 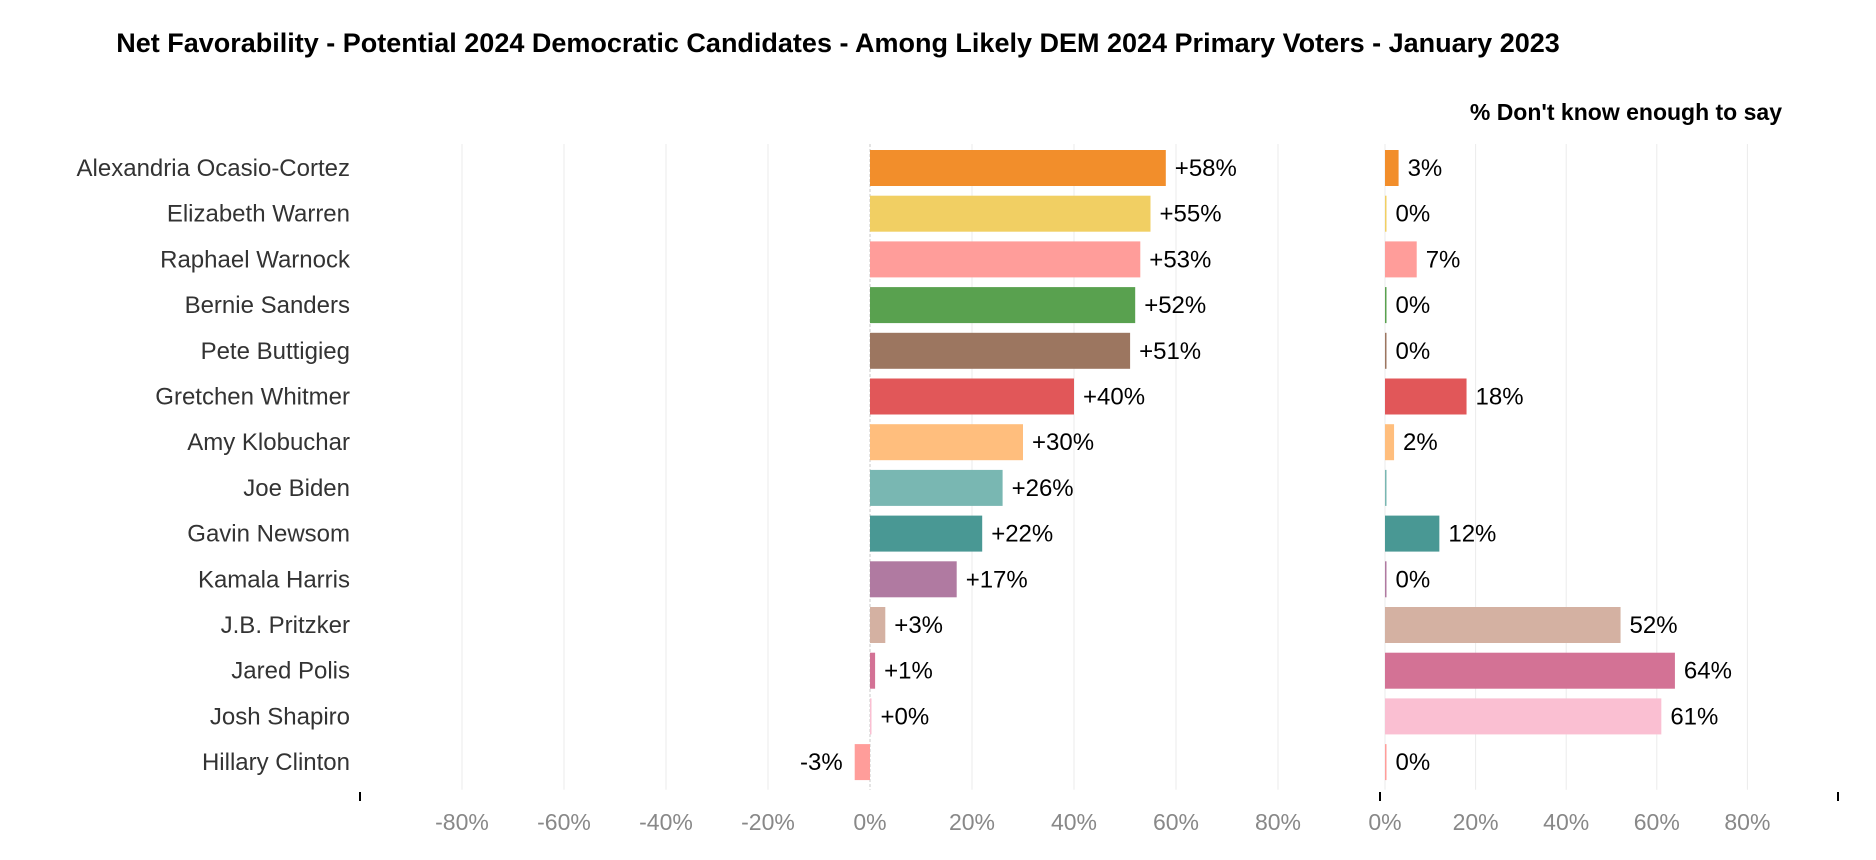 I want to click on candidate-label: Gretchen Whitmer, so click(x=252, y=397).